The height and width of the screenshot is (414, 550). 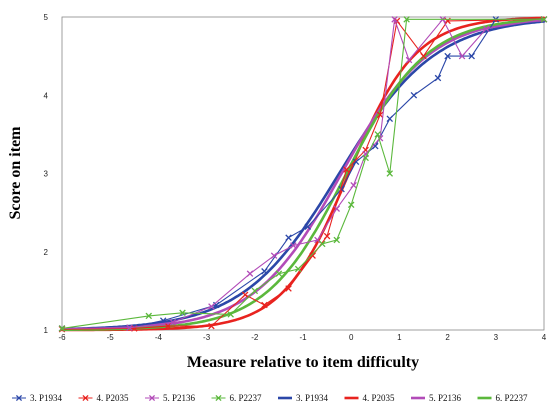 What do you see at coordinates (46, 330) in the screenshot?
I see `y-tick-label: 1` at bounding box center [46, 330].